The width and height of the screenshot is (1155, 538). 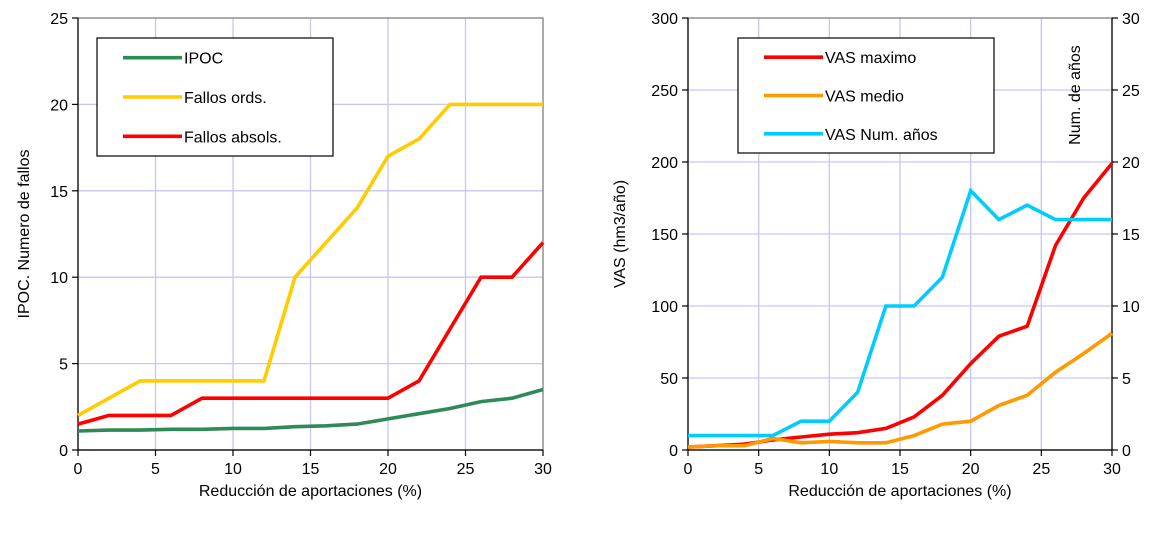 I want to click on legend-label-1: VAS maximo, so click(x=870, y=58).